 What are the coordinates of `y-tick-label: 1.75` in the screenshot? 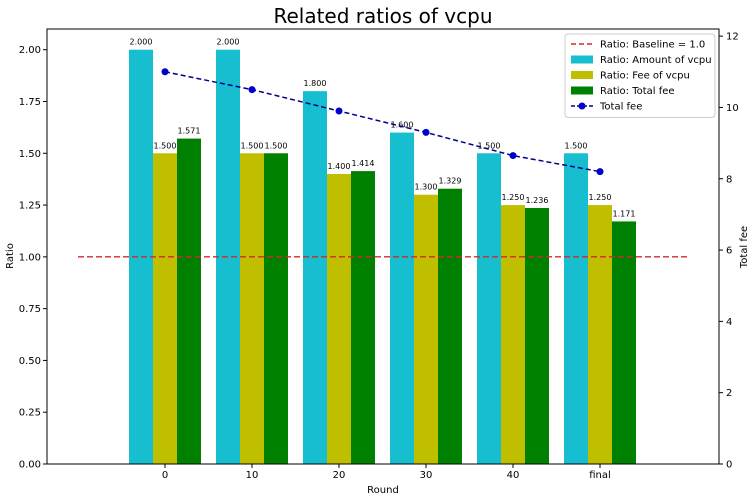 It's located at (30, 102).